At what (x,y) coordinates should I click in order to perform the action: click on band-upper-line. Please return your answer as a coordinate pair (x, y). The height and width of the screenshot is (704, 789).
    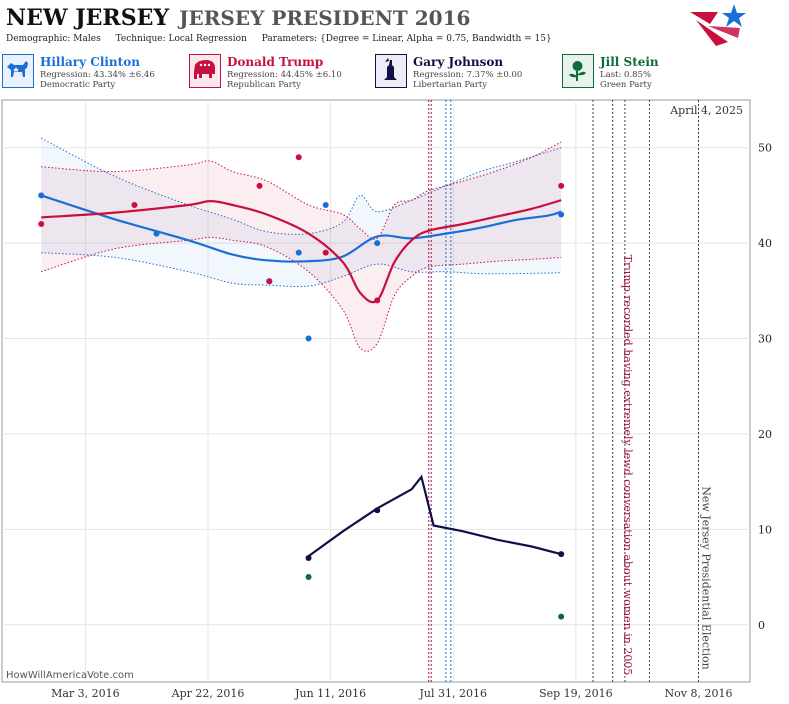
    Looking at the image, I should click on (301, 190).